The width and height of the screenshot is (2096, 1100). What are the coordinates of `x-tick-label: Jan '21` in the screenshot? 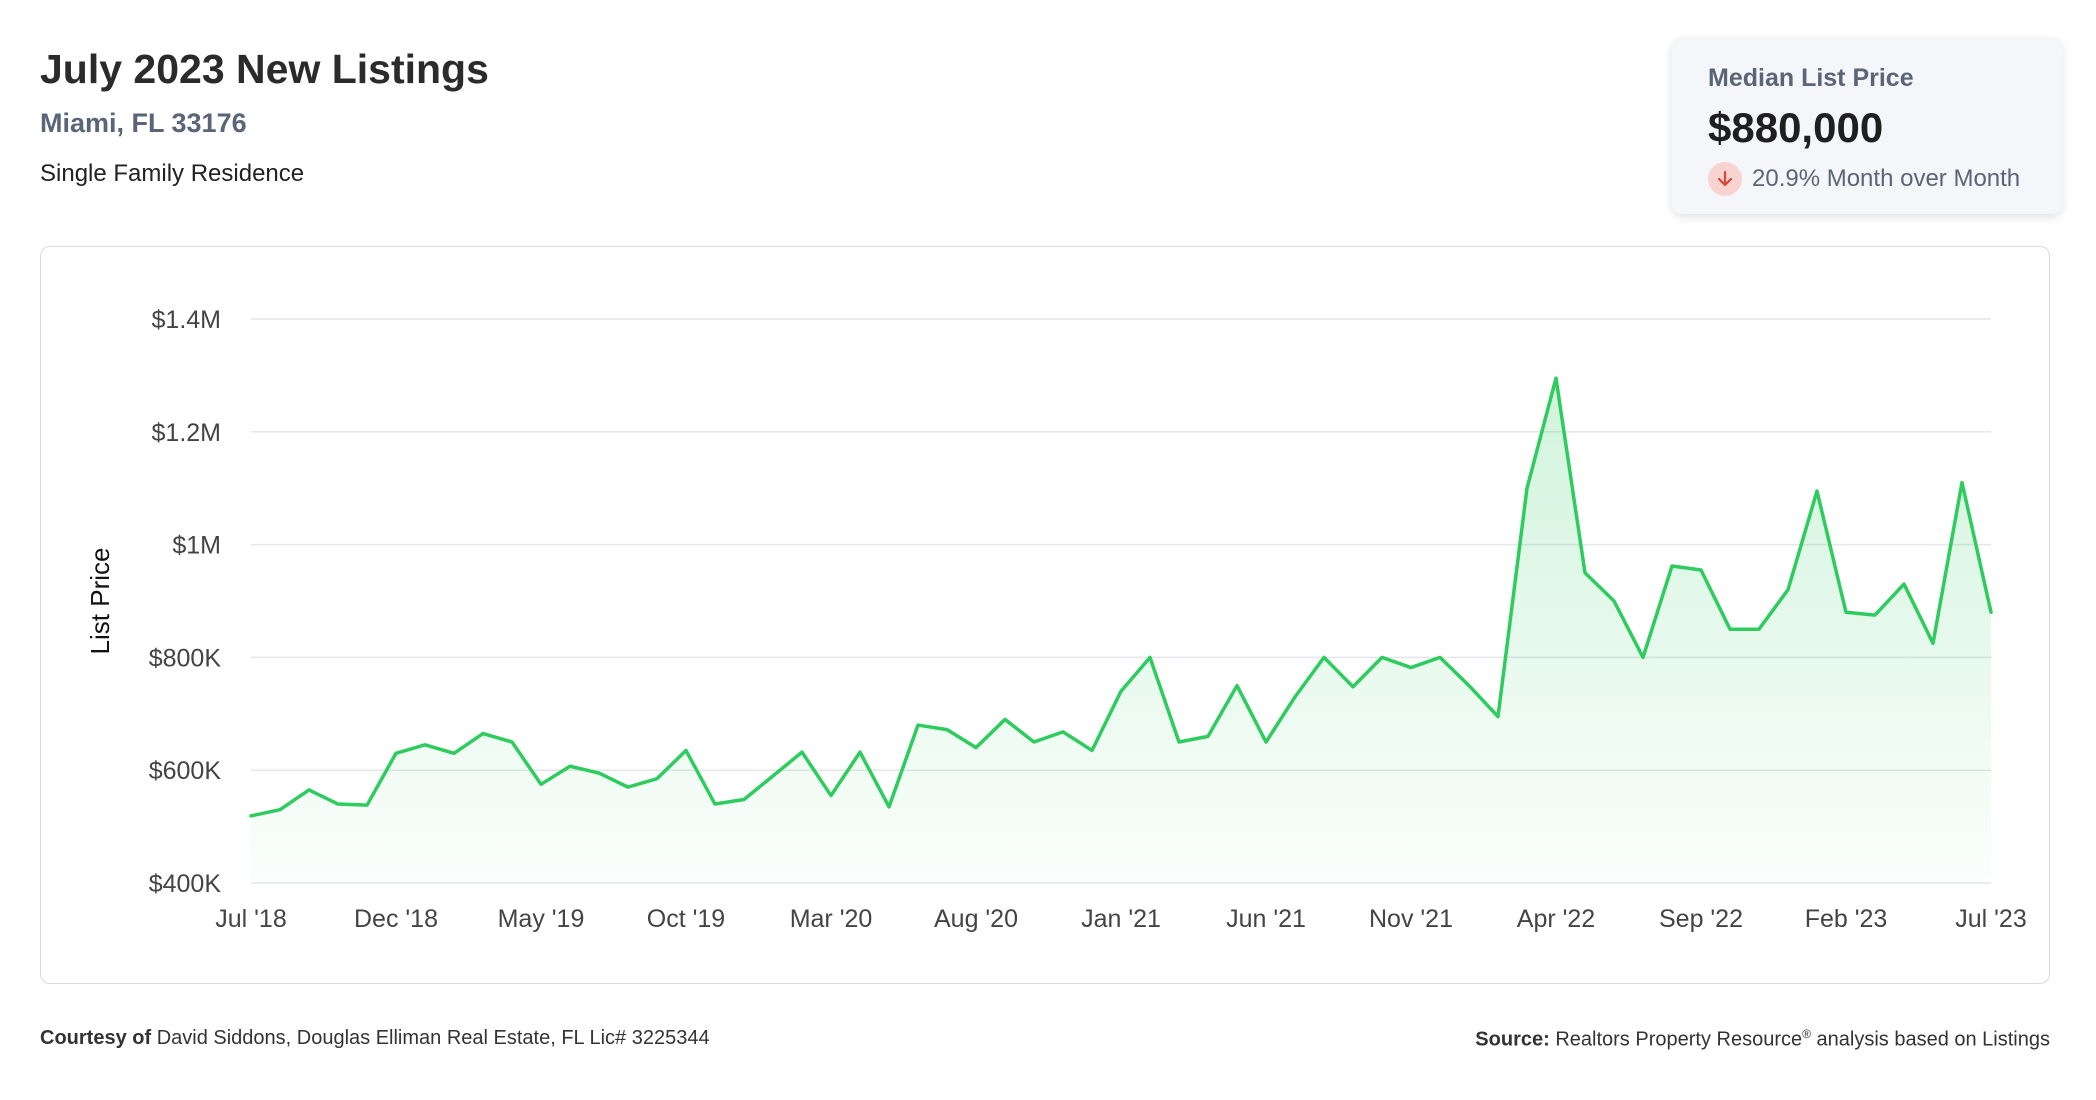 It's located at (1121, 919).